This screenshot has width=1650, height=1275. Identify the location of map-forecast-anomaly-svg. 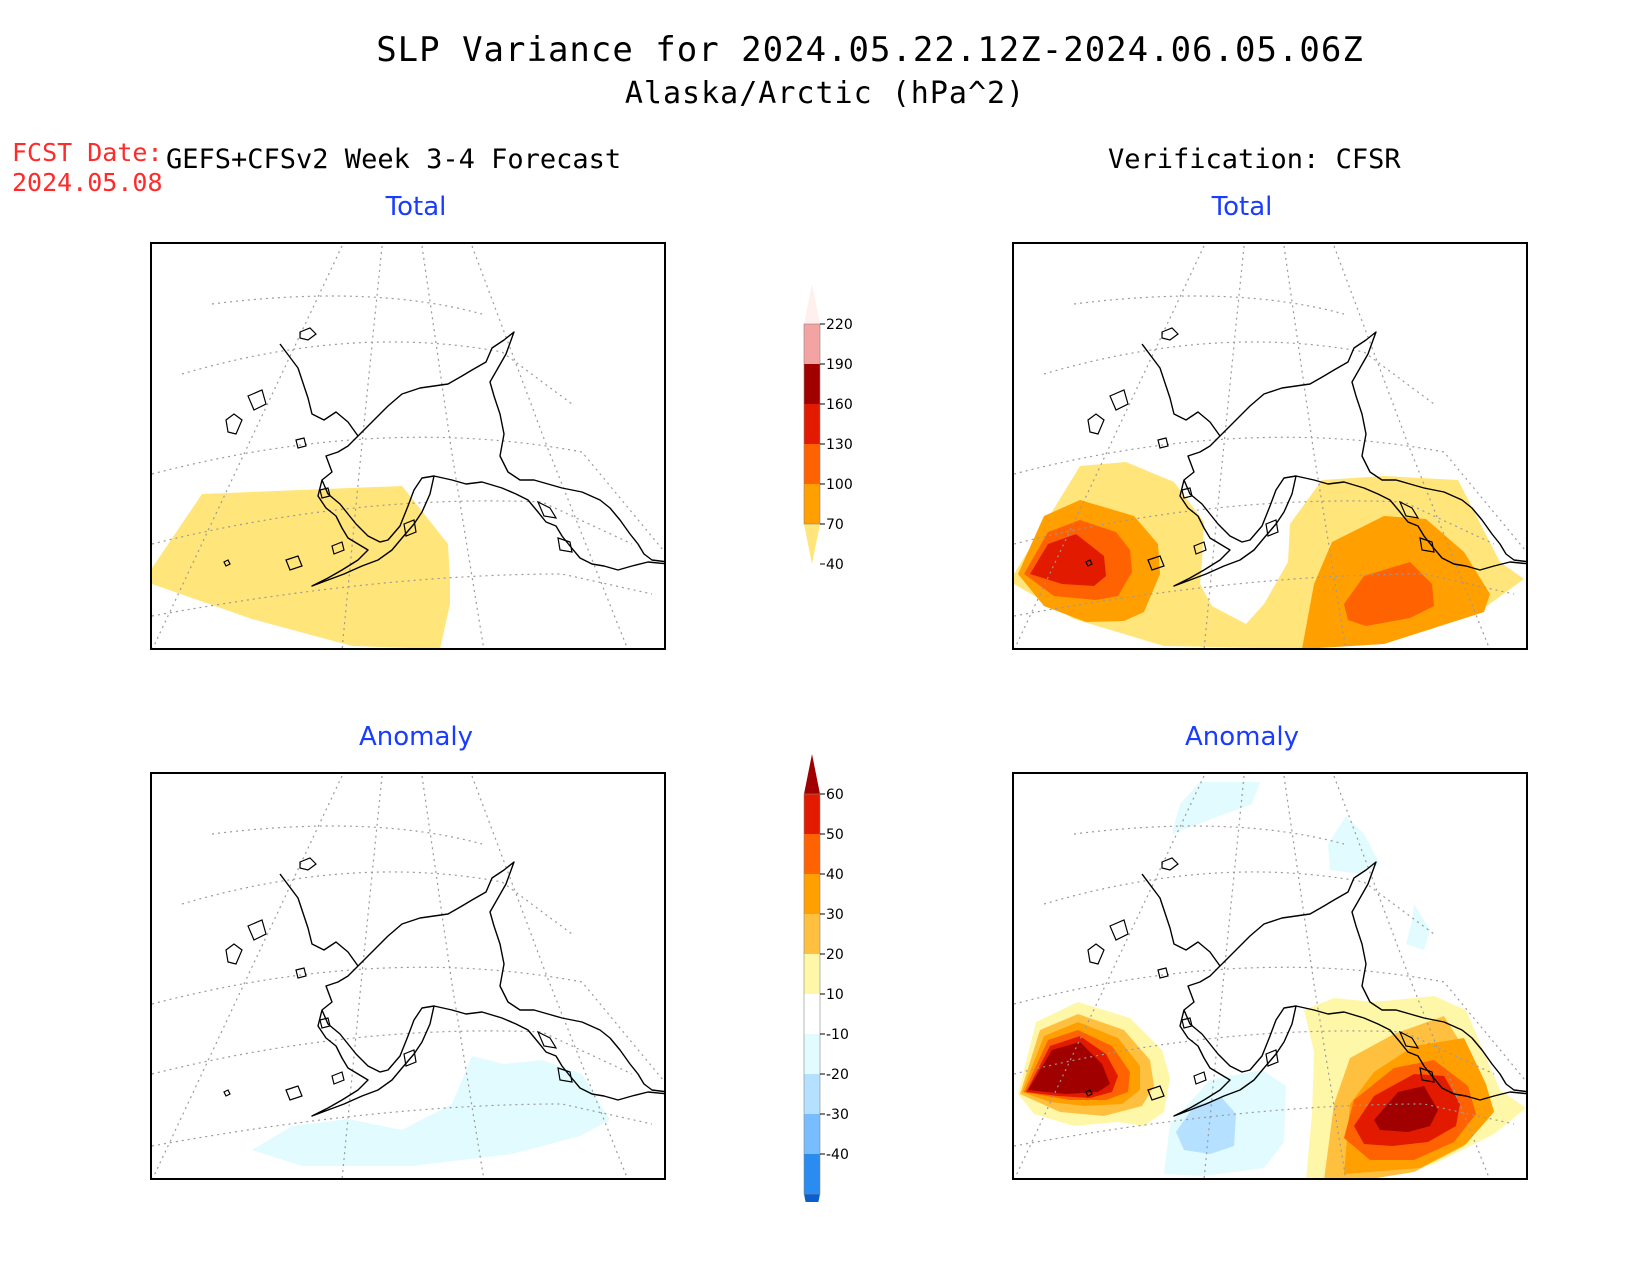
(408, 976).